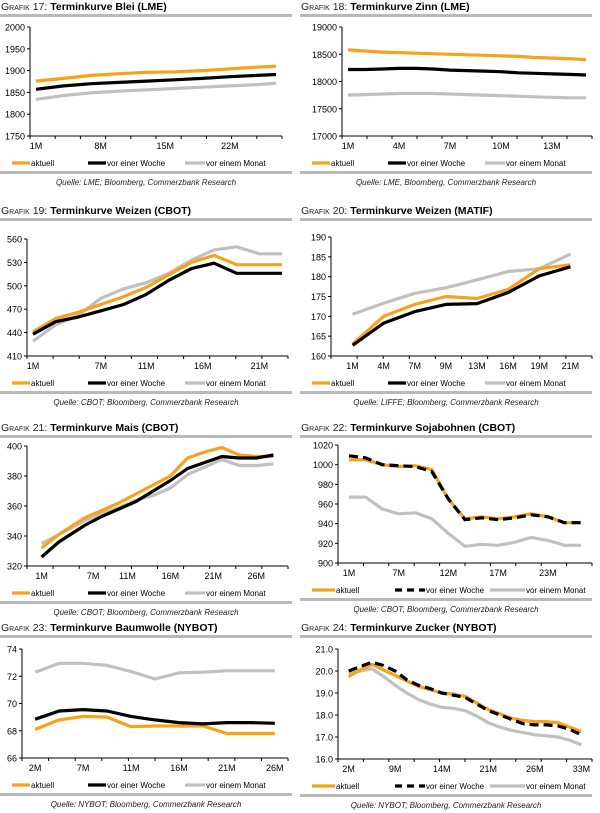  What do you see at coordinates (14, 507) in the screenshot?
I see `y-tick-label: 360` at bounding box center [14, 507].